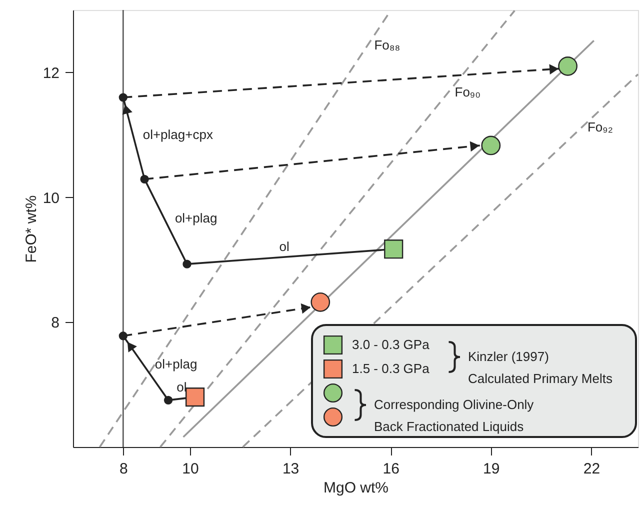 The image size is (644, 508). Describe the element at coordinates (51, 73) in the screenshot. I see `y-tick-label: 12` at that location.